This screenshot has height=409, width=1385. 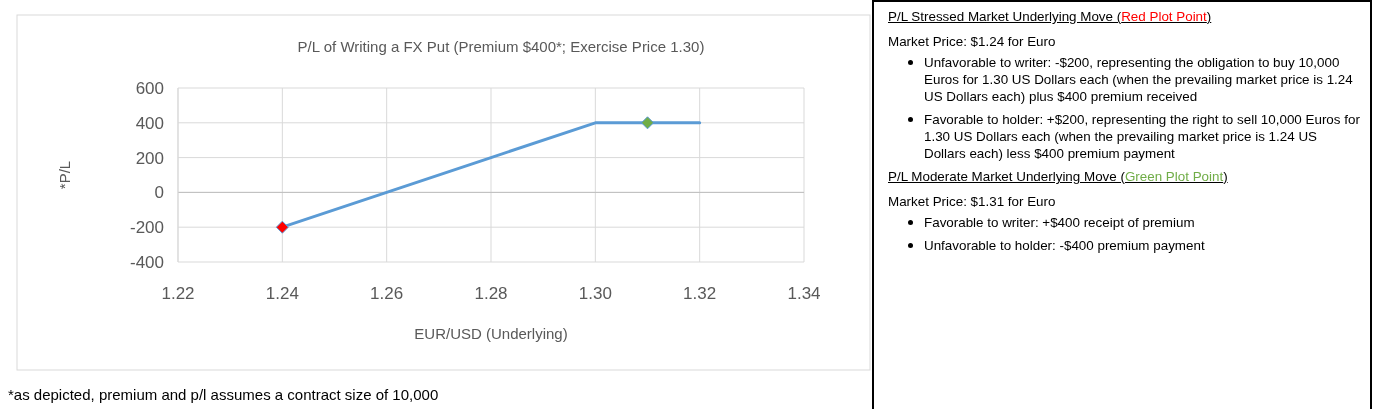 What do you see at coordinates (501, 46) in the screenshot?
I see `chart-title: P/L of Writing a FX Put (Premium $400*; Exercise Price 1.30)` at bounding box center [501, 46].